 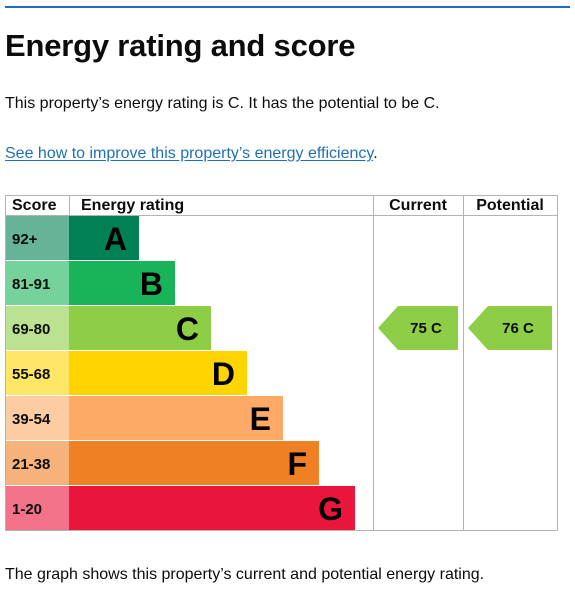 I want to click on band-range-d: 55-68, so click(x=31, y=374).